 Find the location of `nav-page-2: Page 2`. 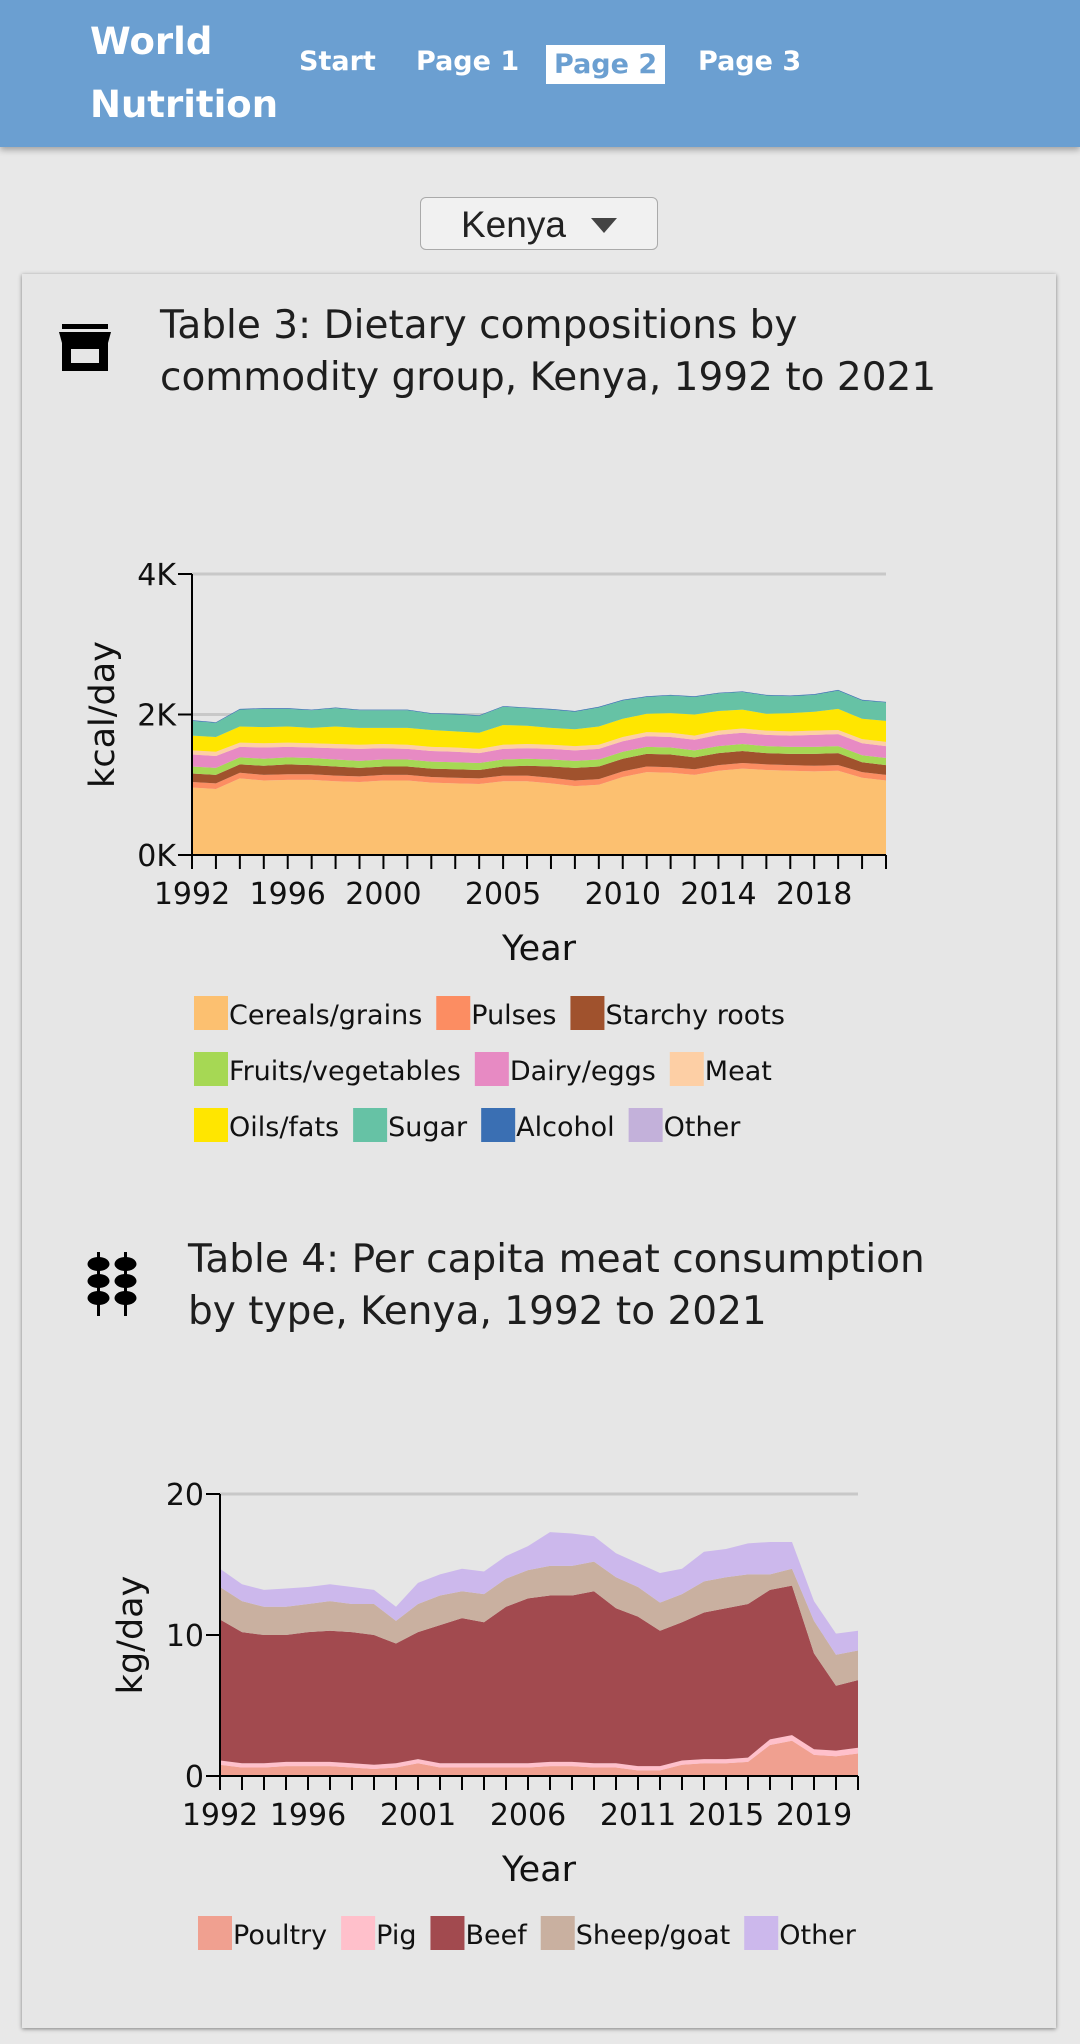

nav-page-2: Page 2 is located at coordinates (606, 64).